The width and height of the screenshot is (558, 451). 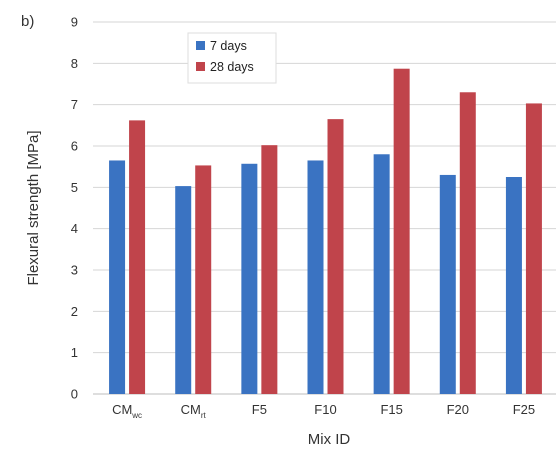 What do you see at coordinates (524, 409) in the screenshot?
I see `x-tick-label: F25` at bounding box center [524, 409].